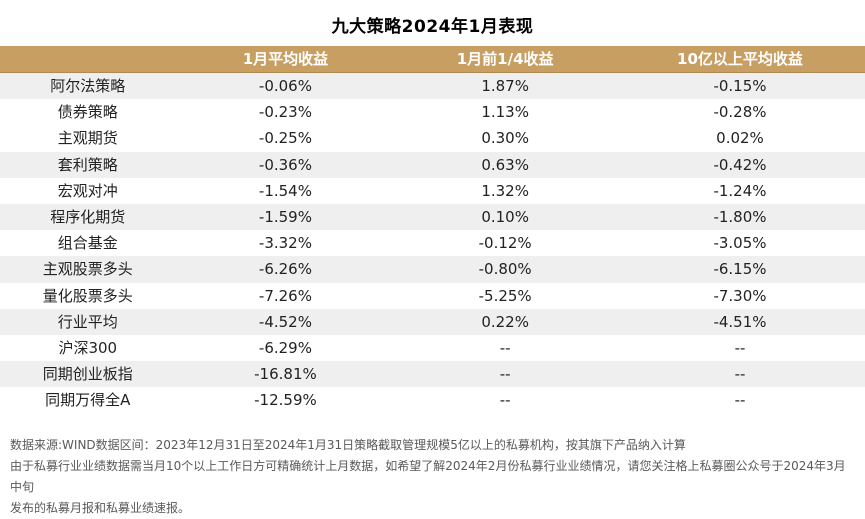 The image size is (865, 519). Describe the element at coordinates (285, 112) in the screenshot. I see `avg-return-cell: -0.23%` at that location.